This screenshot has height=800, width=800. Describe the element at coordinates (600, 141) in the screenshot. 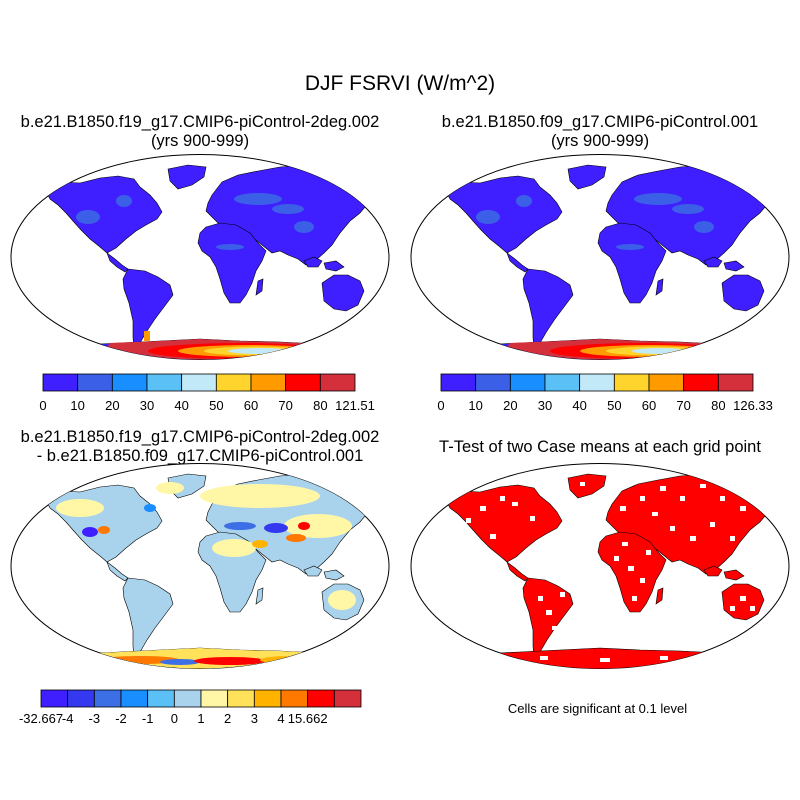

I see `panel-2-title-line2: (yrs 900-999)` at that location.